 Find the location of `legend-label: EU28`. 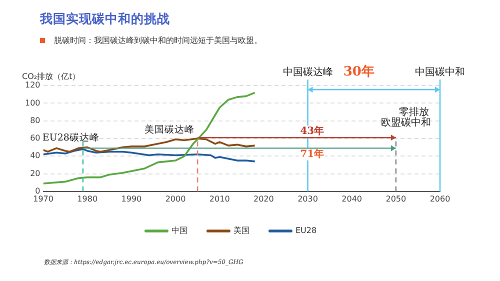

legend-label: EU28 is located at coordinates (306, 231).